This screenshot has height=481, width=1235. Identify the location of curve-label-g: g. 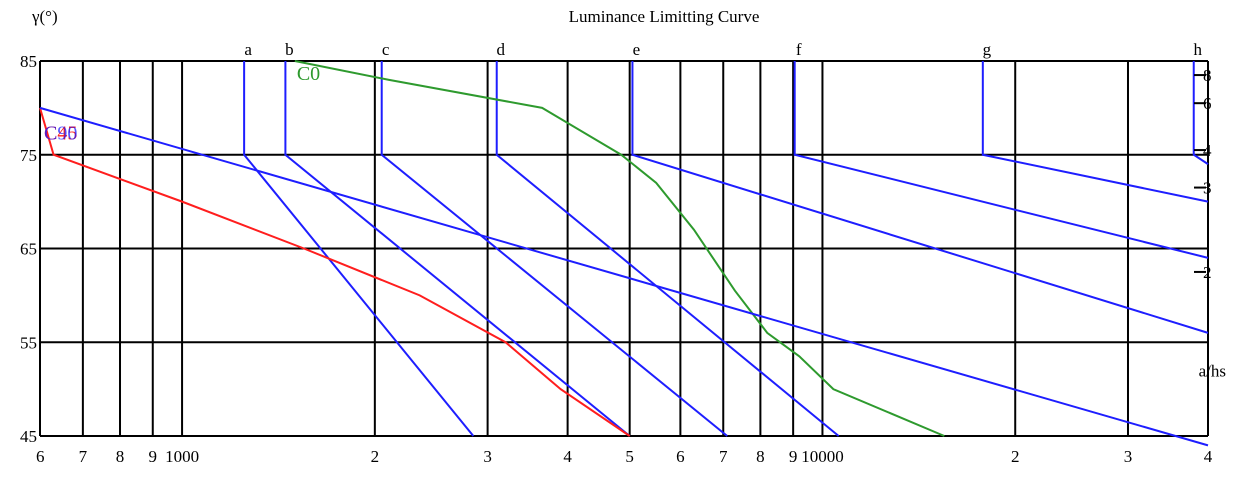
(987, 49).